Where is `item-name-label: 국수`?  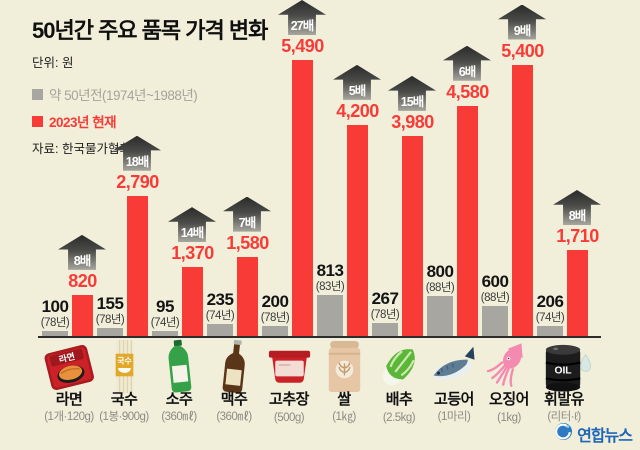 item-name-label: 국수 is located at coordinates (124, 399).